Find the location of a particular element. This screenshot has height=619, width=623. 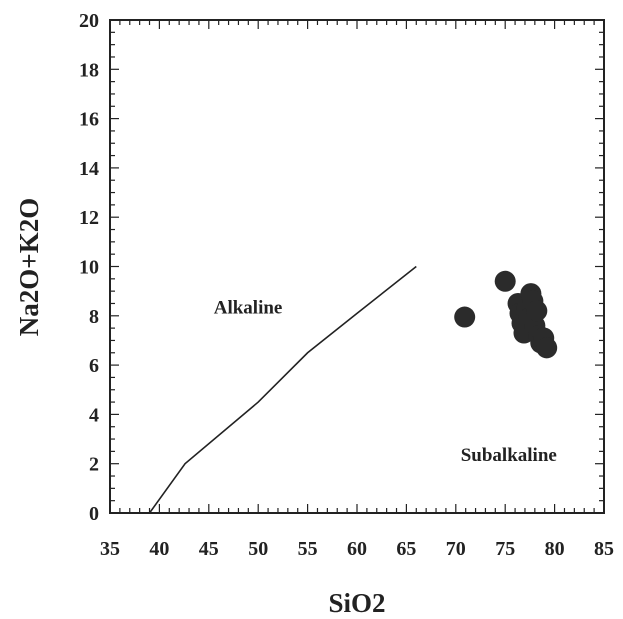

x-tick-label: 85 is located at coordinates (604, 549).